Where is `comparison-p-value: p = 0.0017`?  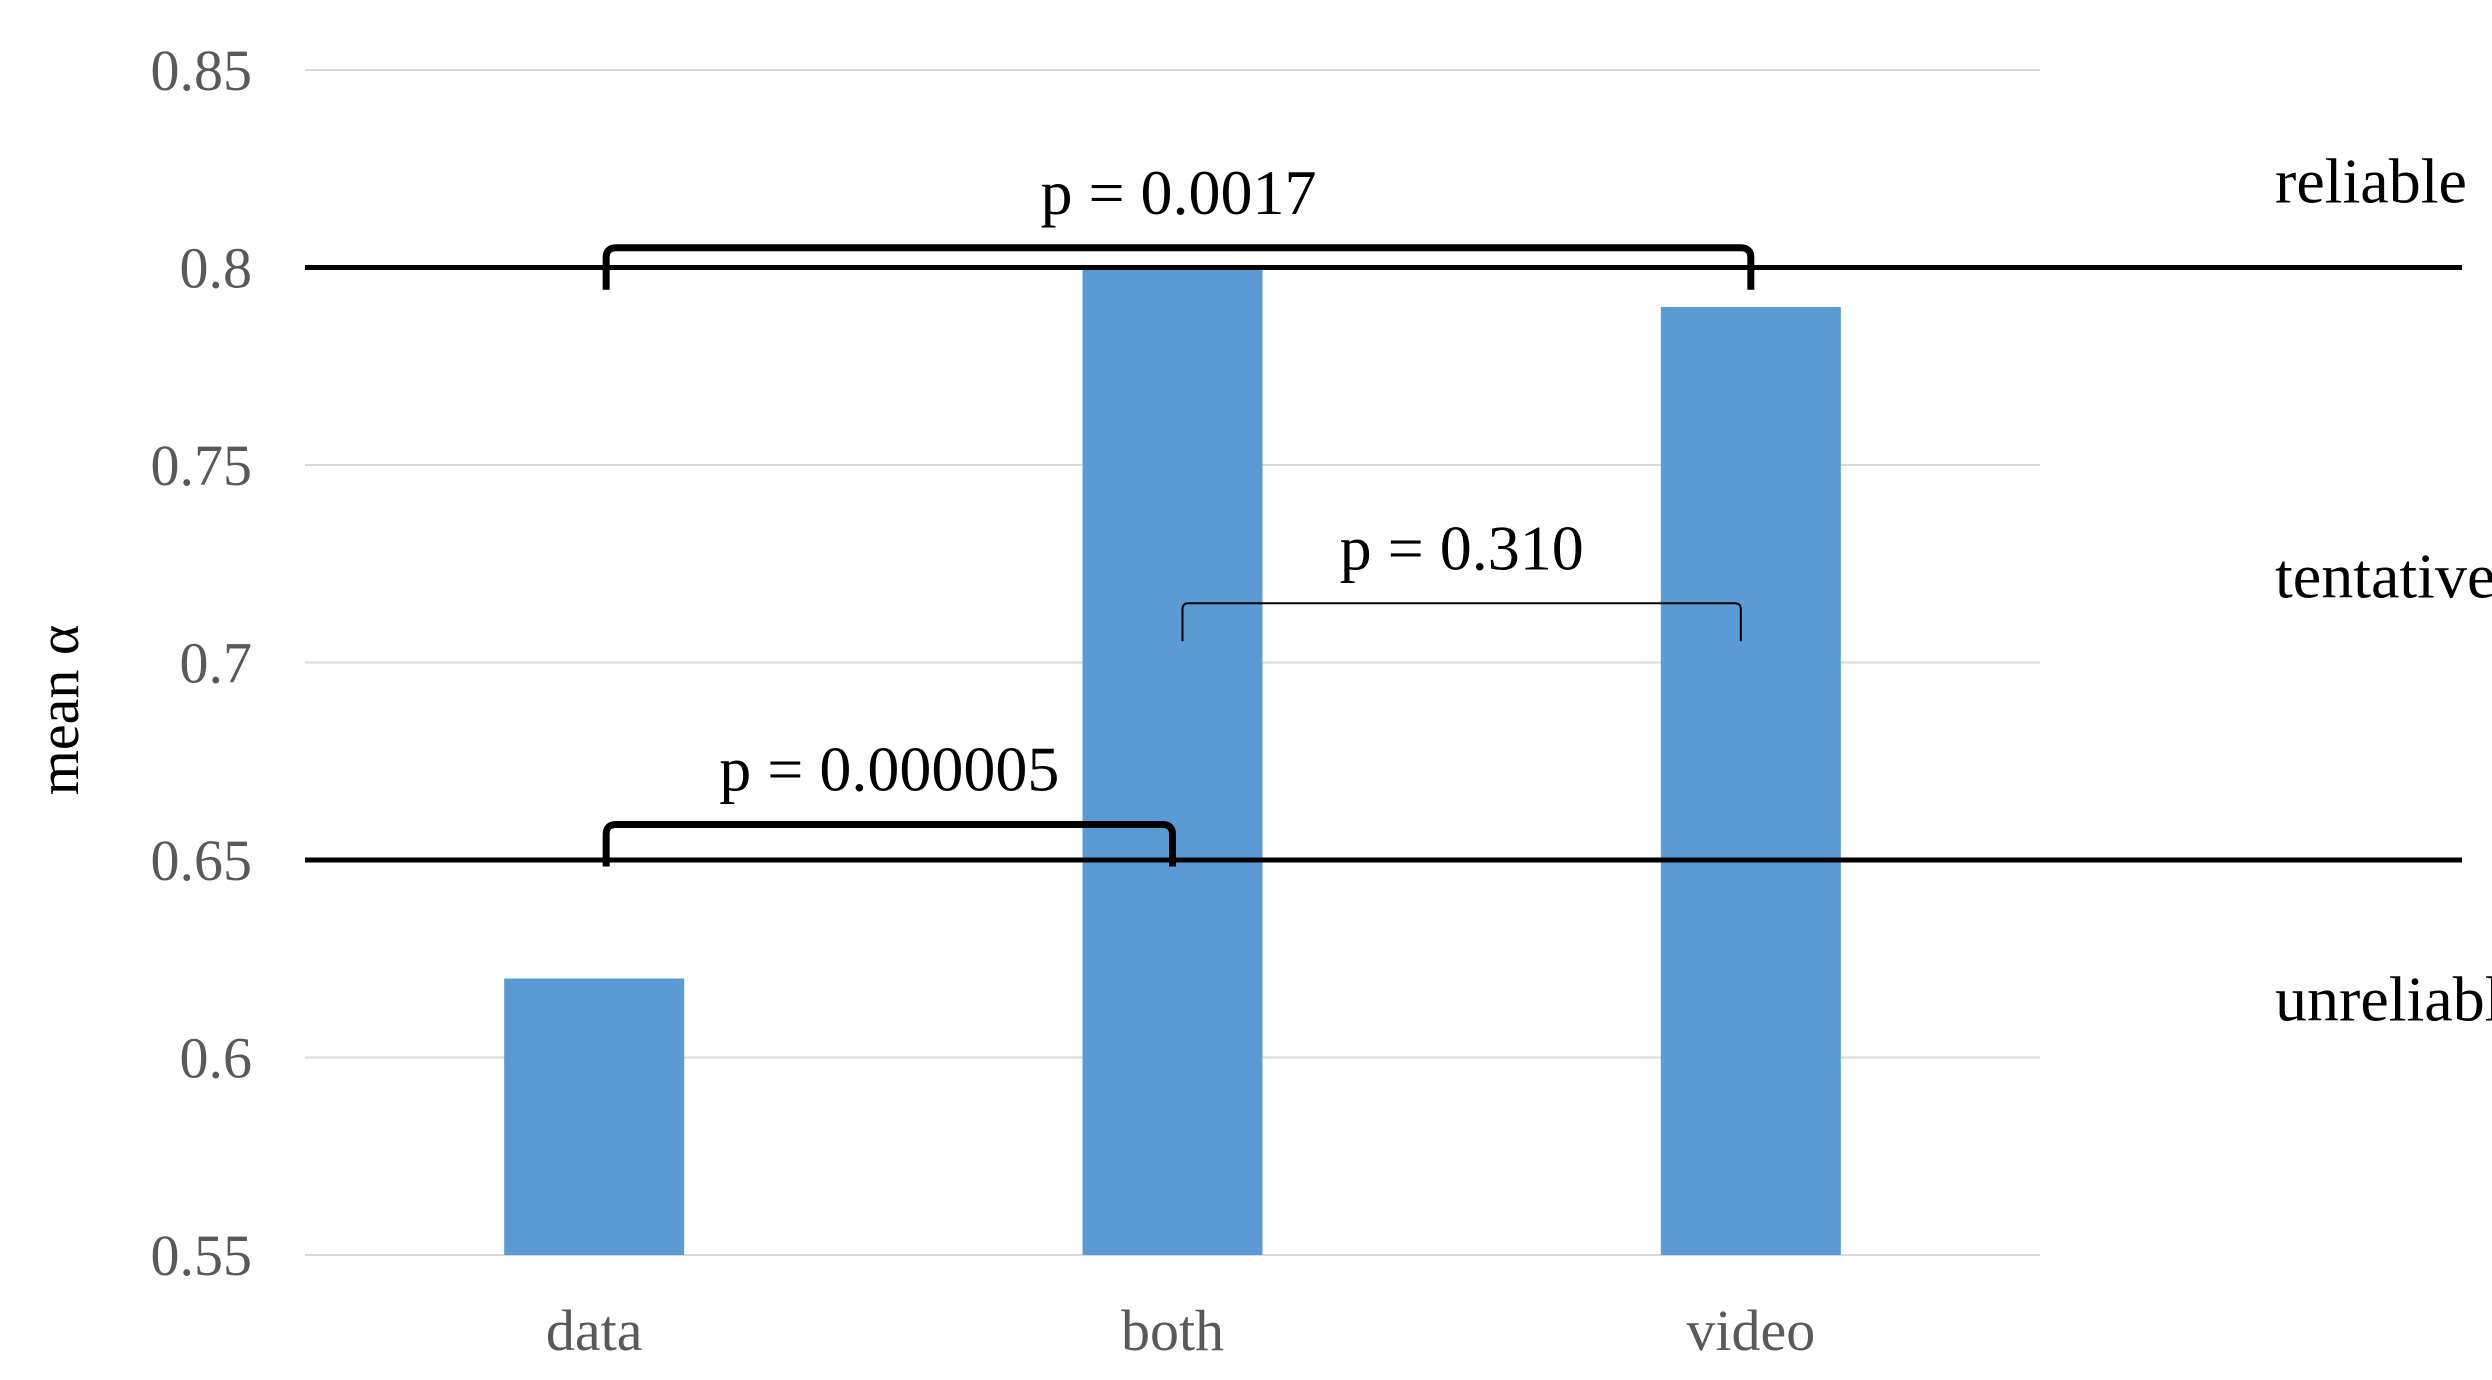
comparison-p-value: p = 0.0017 is located at coordinates (1178, 192).